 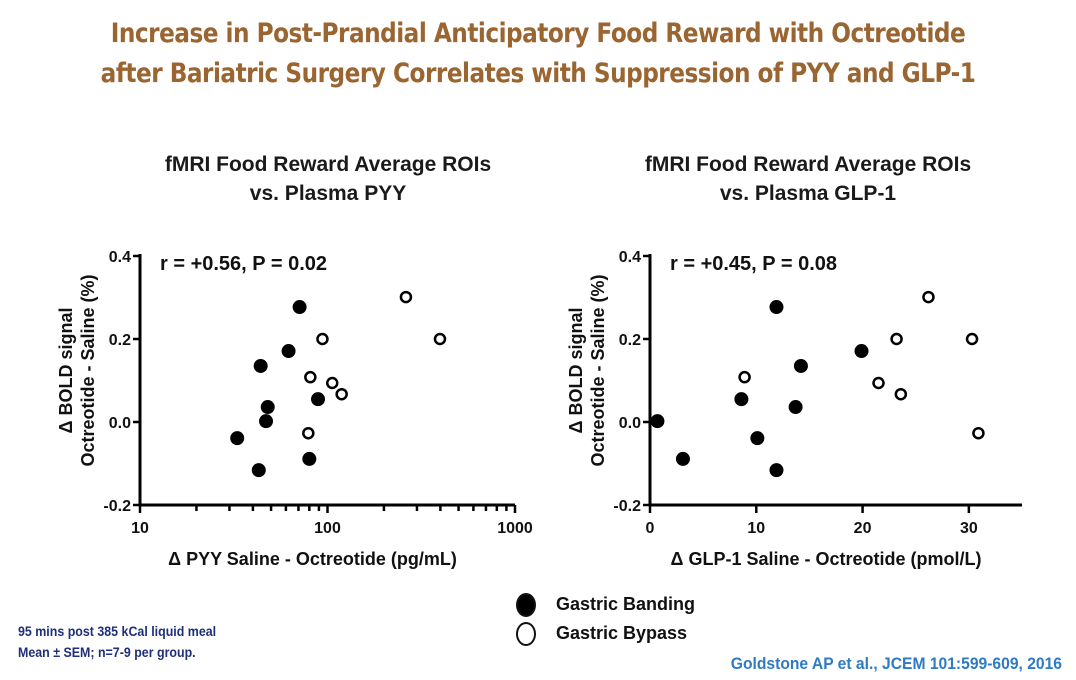 I want to click on legend: Gastric Banding Gastric Bypass, so click(x=605, y=619).